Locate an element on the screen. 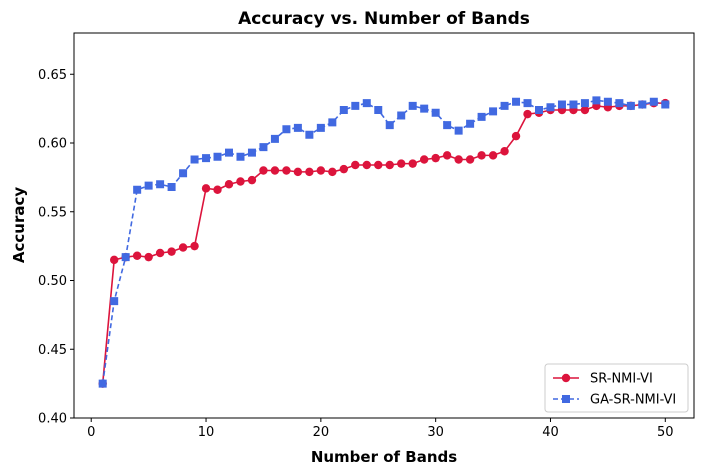 The width and height of the screenshot is (704, 475). x-tick-label: 30 is located at coordinates (435, 432).